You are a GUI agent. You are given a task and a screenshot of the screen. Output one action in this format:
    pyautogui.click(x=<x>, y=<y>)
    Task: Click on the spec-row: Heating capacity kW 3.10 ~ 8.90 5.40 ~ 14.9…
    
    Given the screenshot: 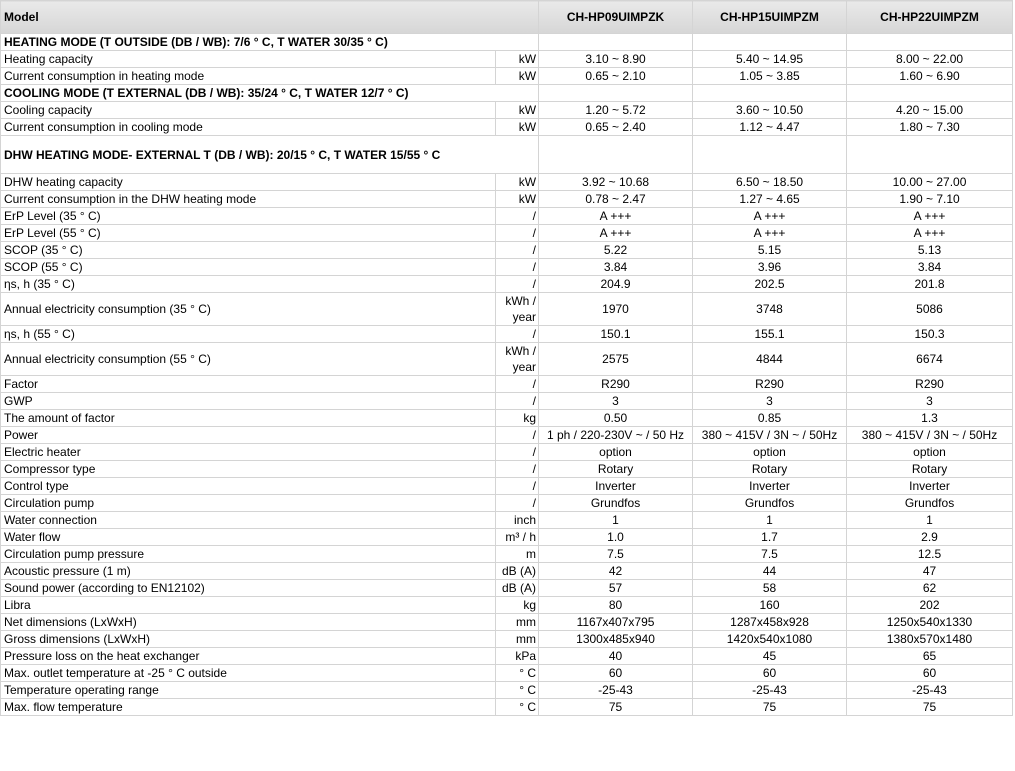 What is the action you would take?
    pyautogui.click(x=507, y=59)
    